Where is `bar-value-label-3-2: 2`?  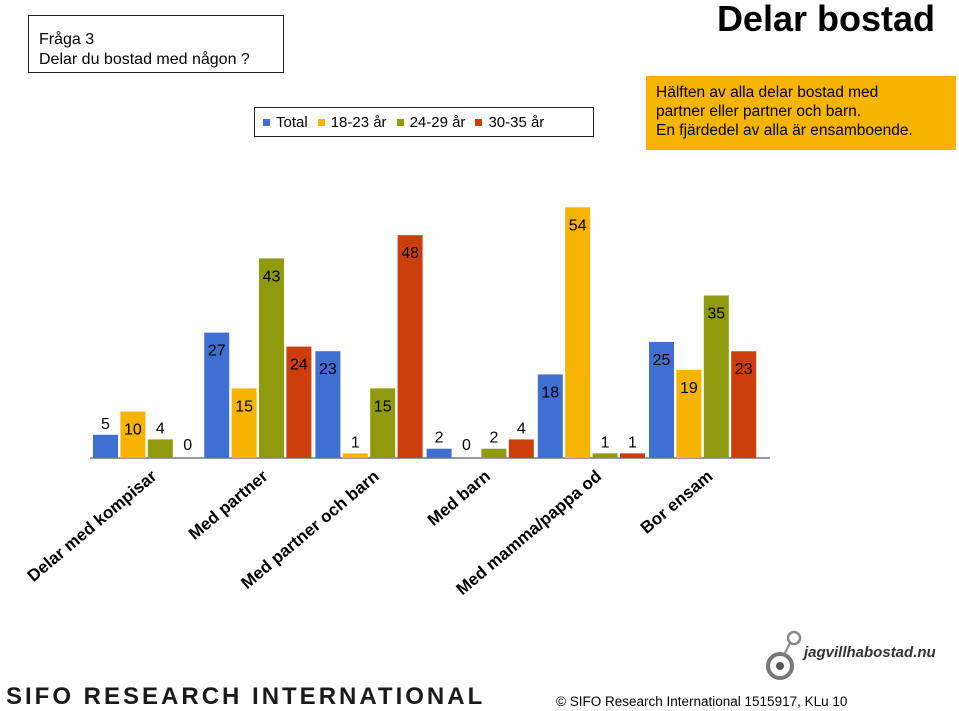
bar-value-label-3-2: 2 is located at coordinates (493, 438).